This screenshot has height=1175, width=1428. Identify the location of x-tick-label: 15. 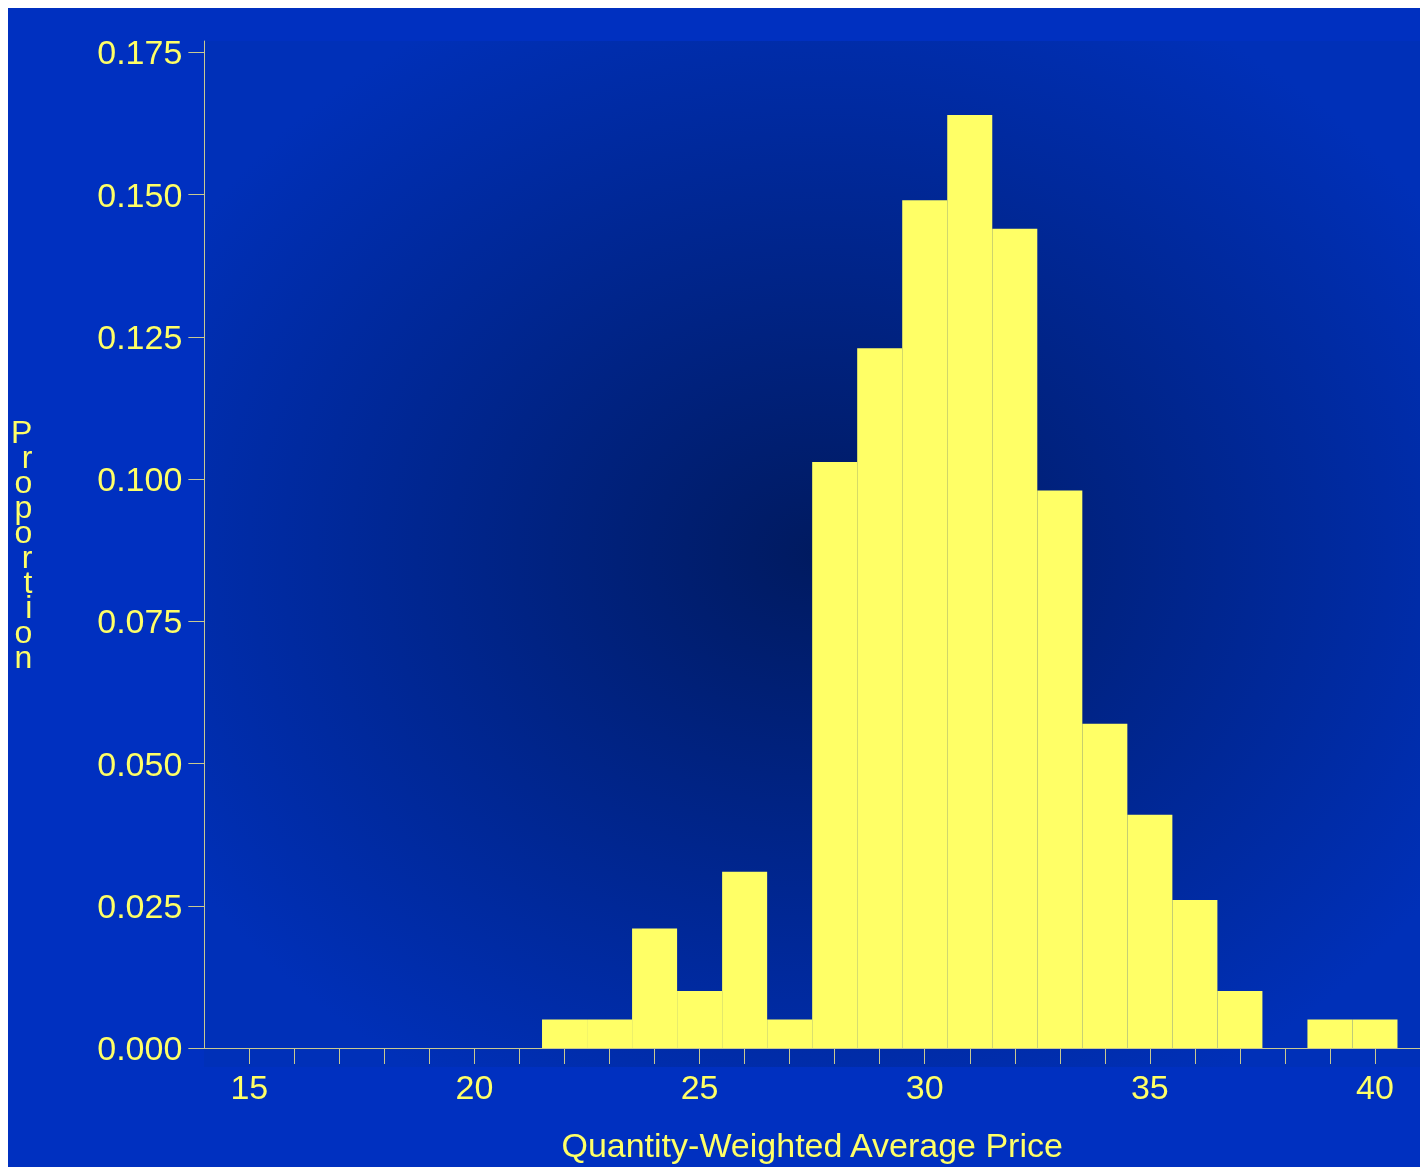
(249, 1087).